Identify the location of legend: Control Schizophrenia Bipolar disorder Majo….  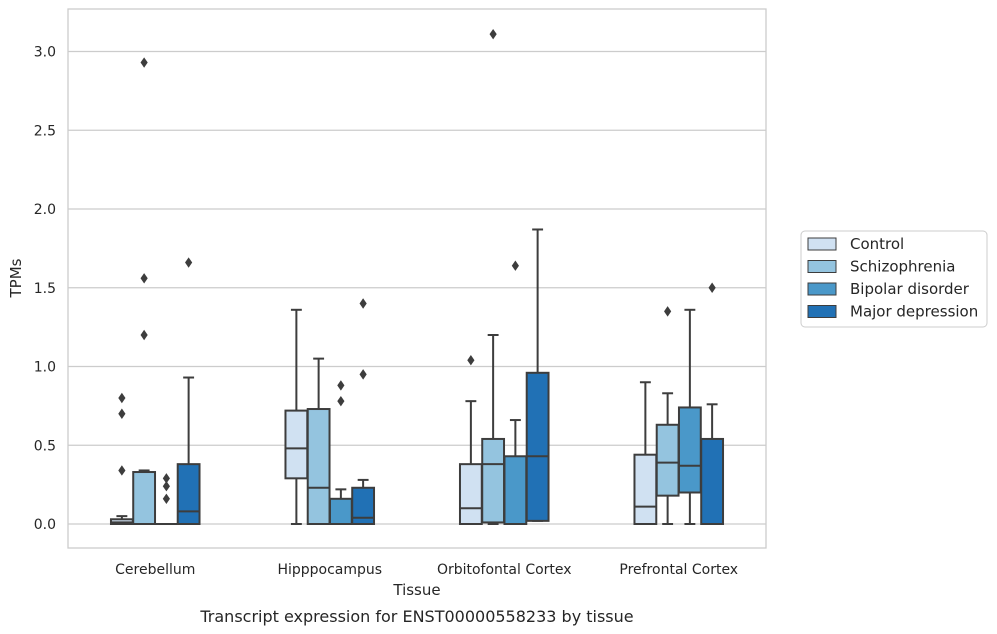
(894, 279).